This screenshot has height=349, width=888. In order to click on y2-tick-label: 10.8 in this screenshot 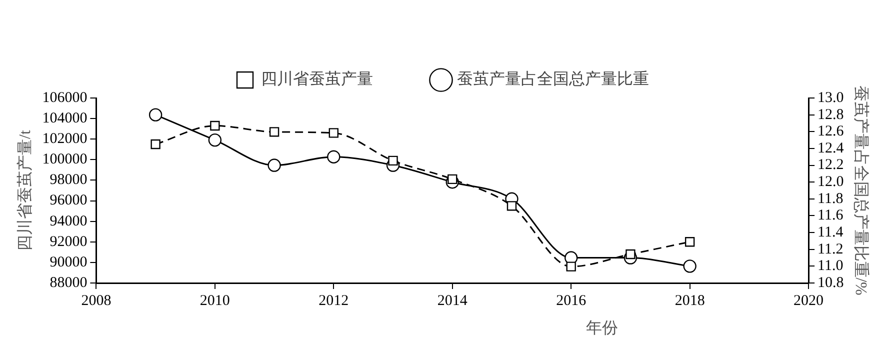, I will do `click(831, 282)`.